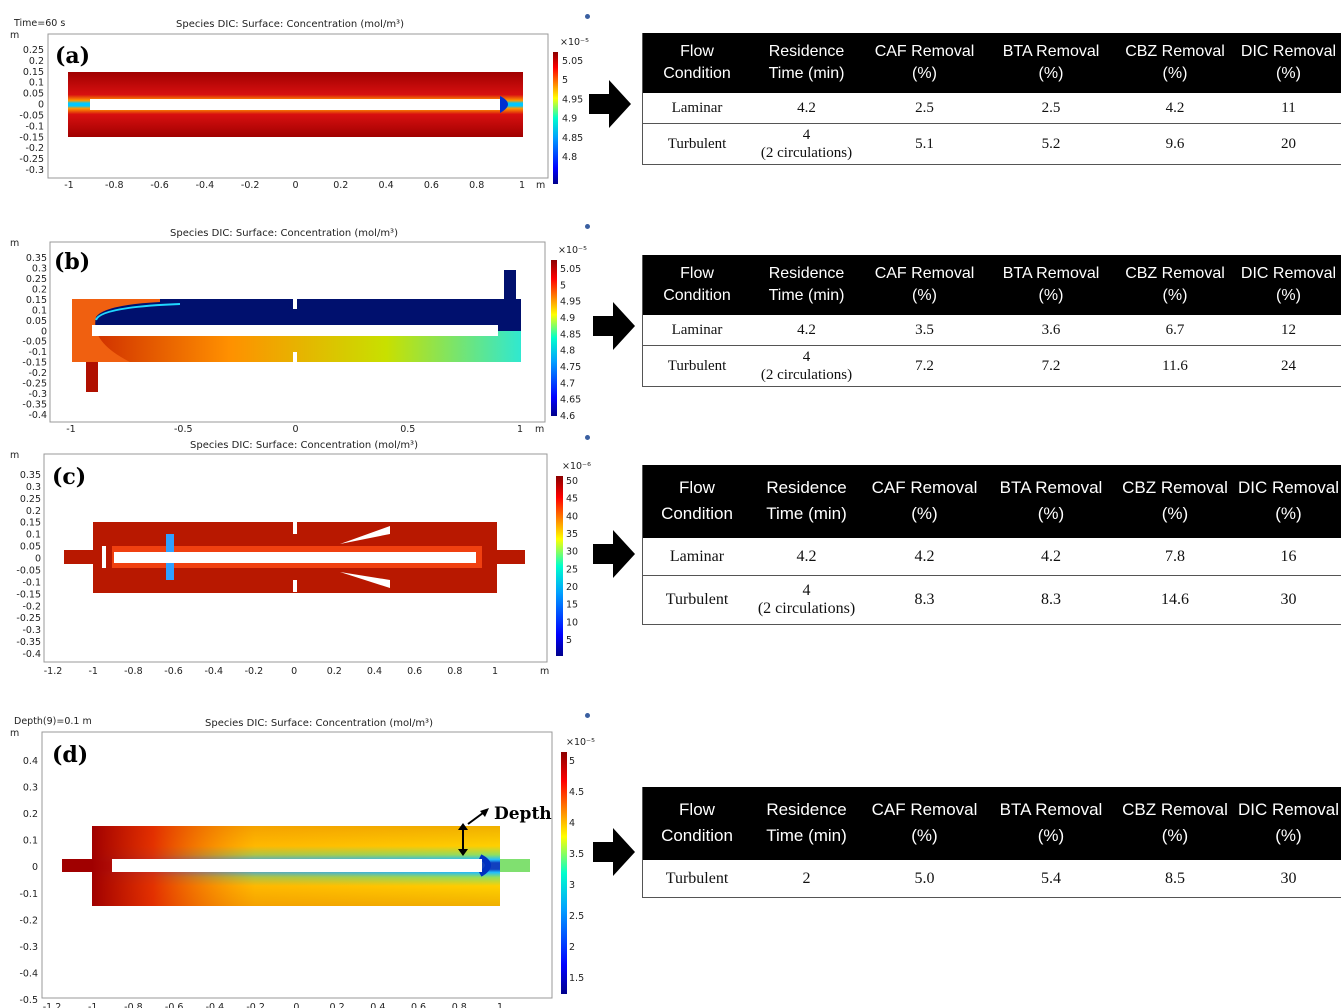 The height and width of the screenshot is (1008, 1341). What do you see at coordinates (365, 535) in the screenshot?
I see `deflector-top` at bounding box center [365, 535].